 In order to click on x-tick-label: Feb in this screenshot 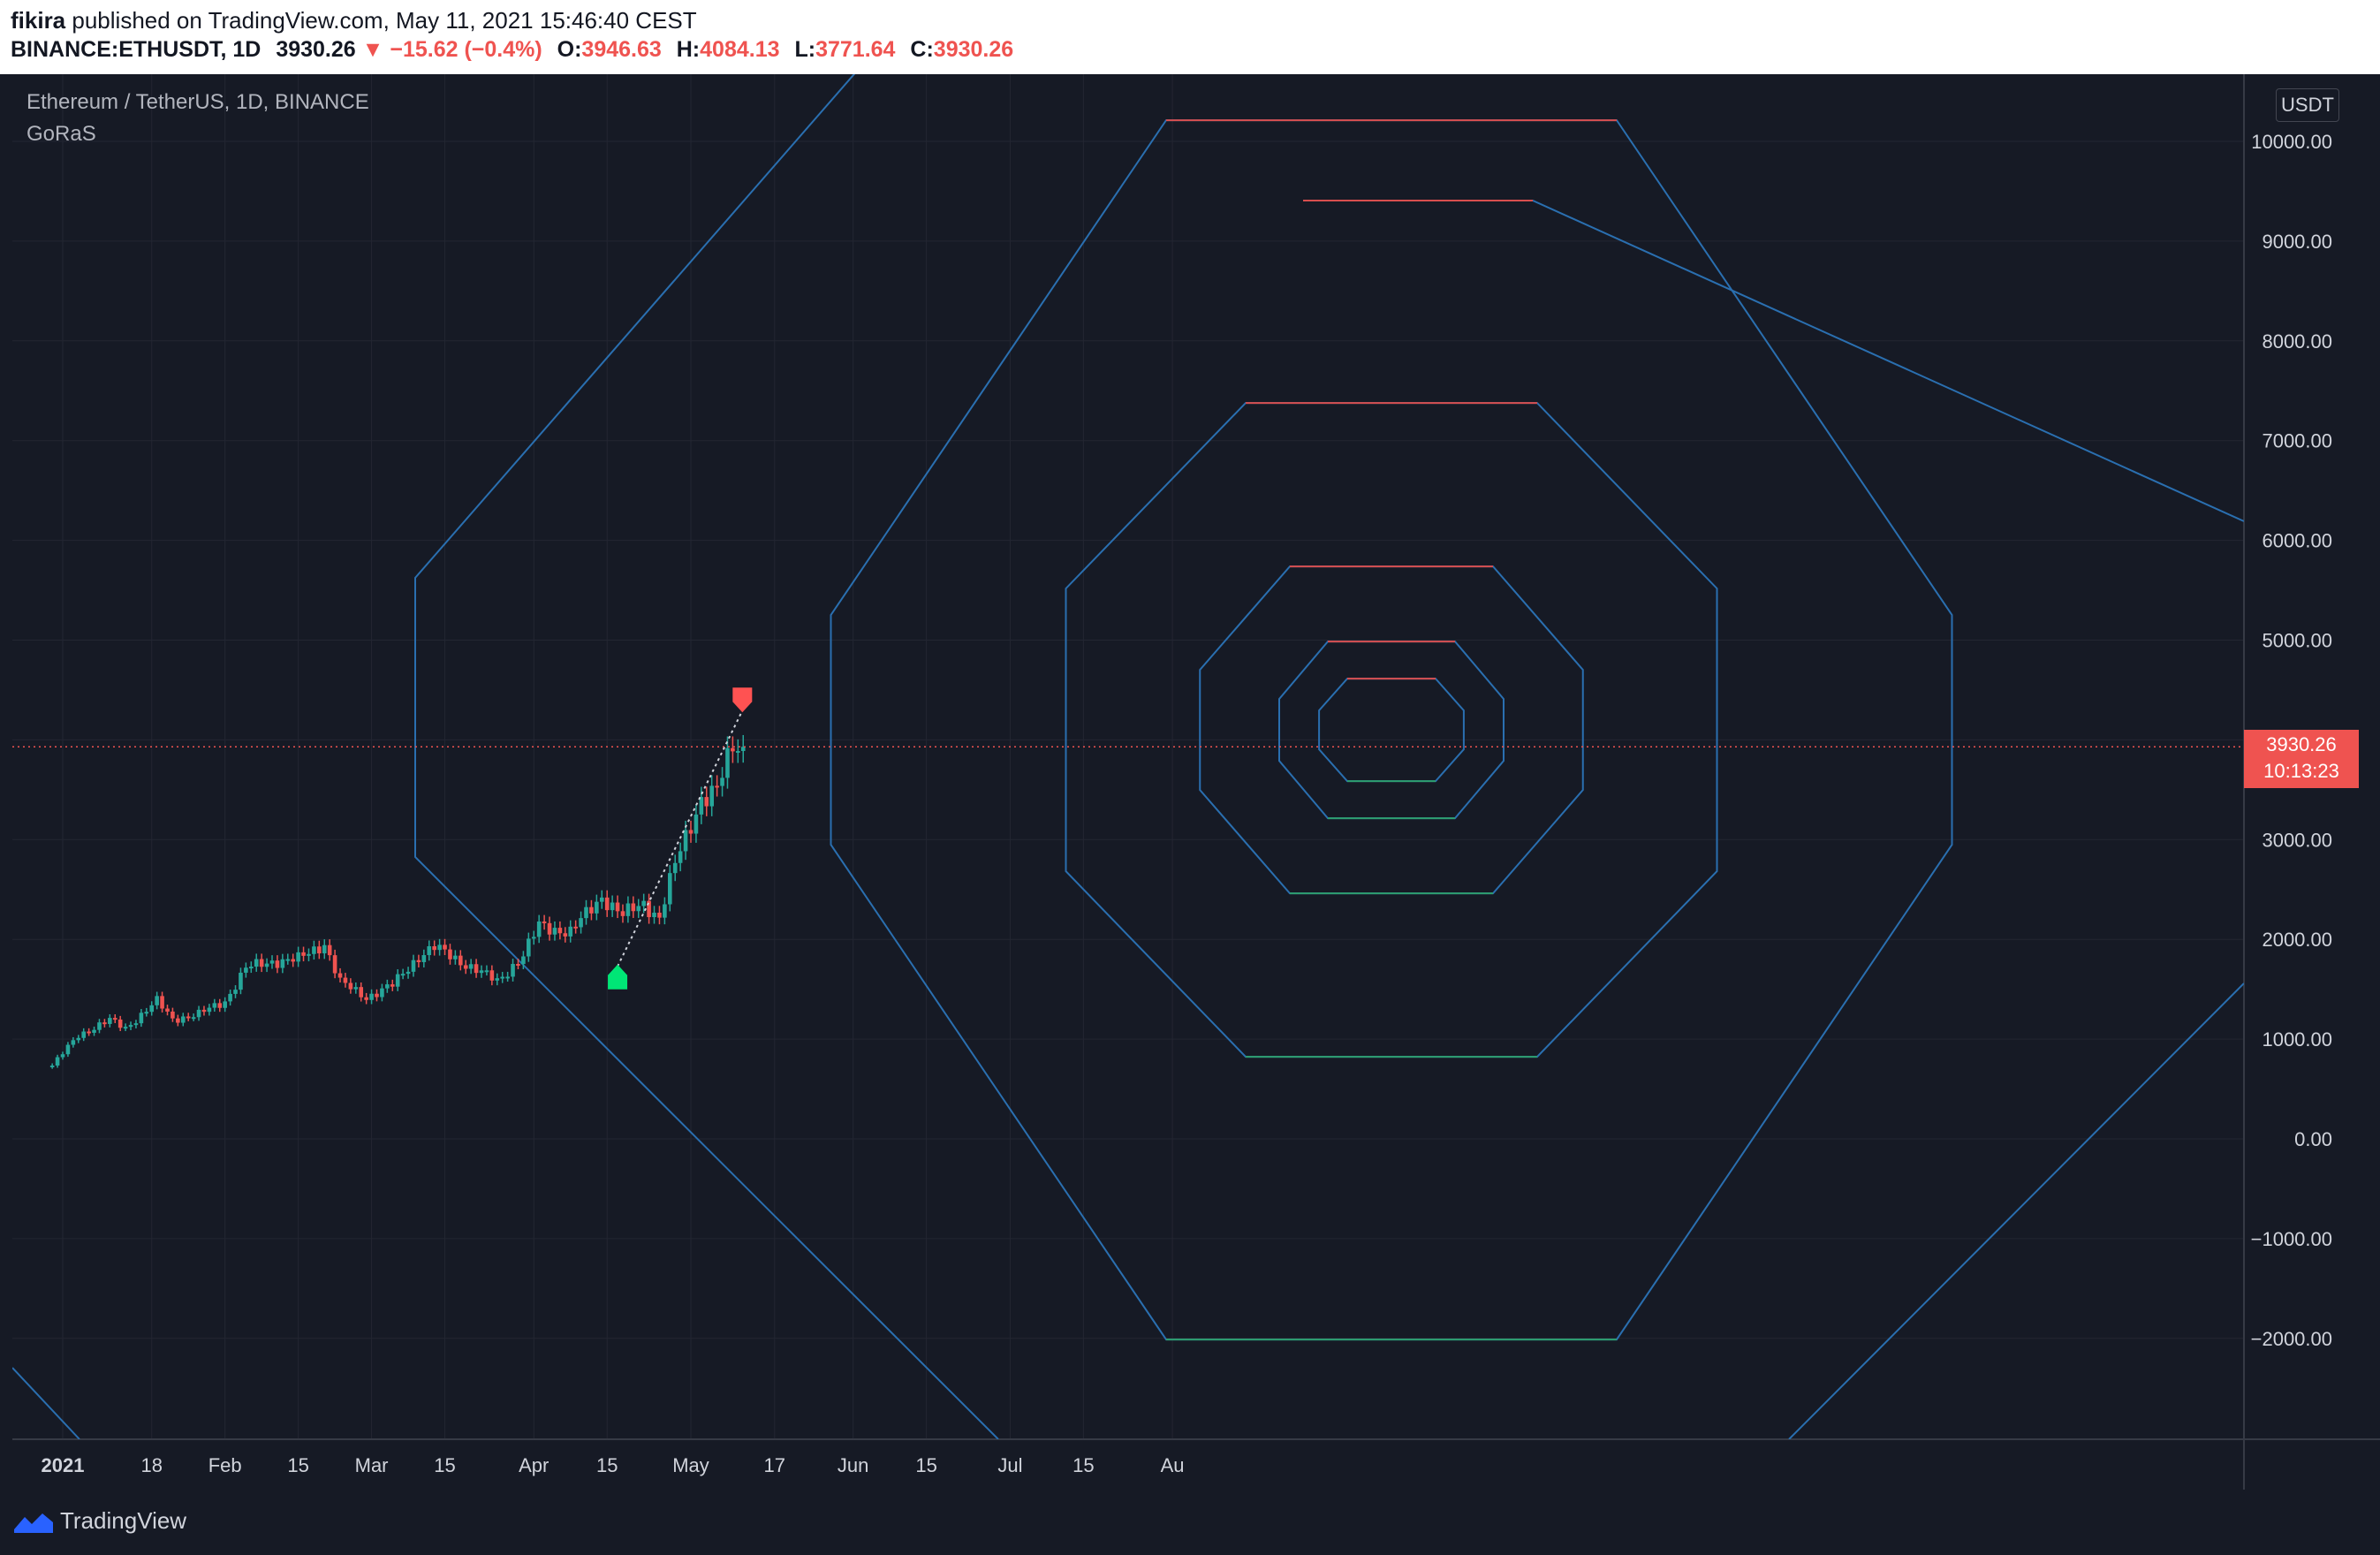, I will do `click(225, 1465)`.